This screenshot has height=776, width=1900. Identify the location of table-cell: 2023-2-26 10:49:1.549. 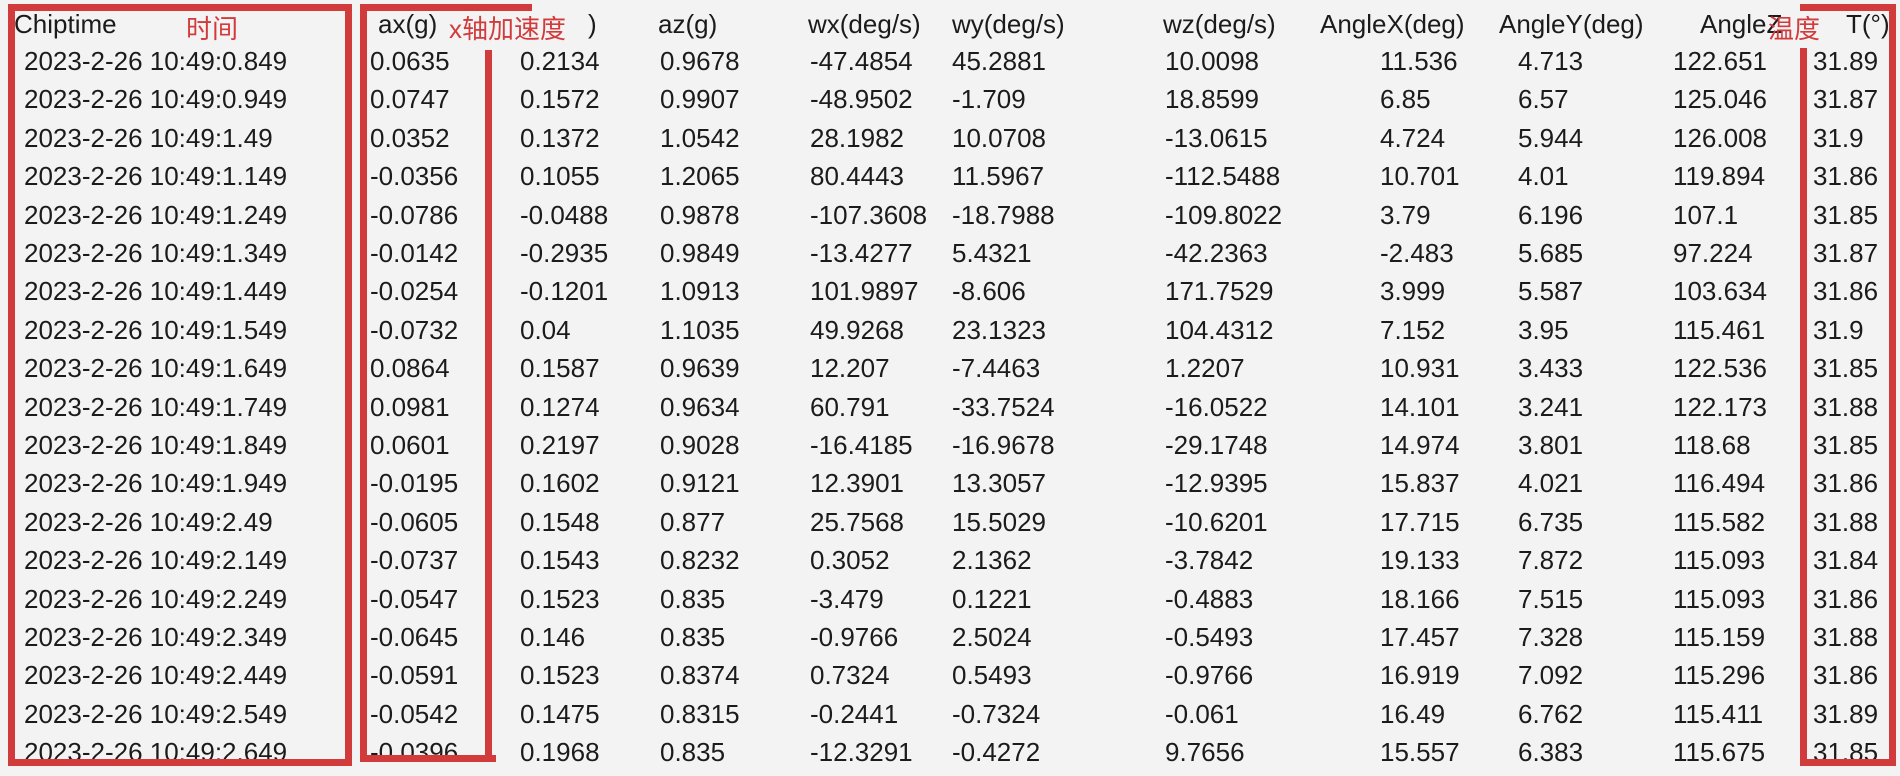
(156, 329).